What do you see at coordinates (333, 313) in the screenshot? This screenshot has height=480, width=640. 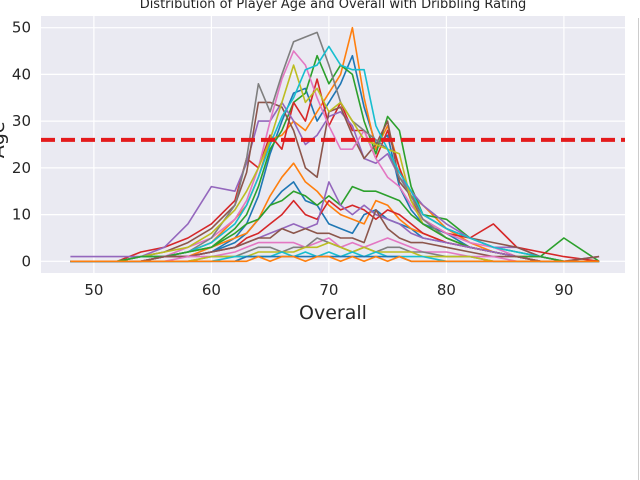 I see `x-axis-label: Overall` at bounding box center [333, 313].